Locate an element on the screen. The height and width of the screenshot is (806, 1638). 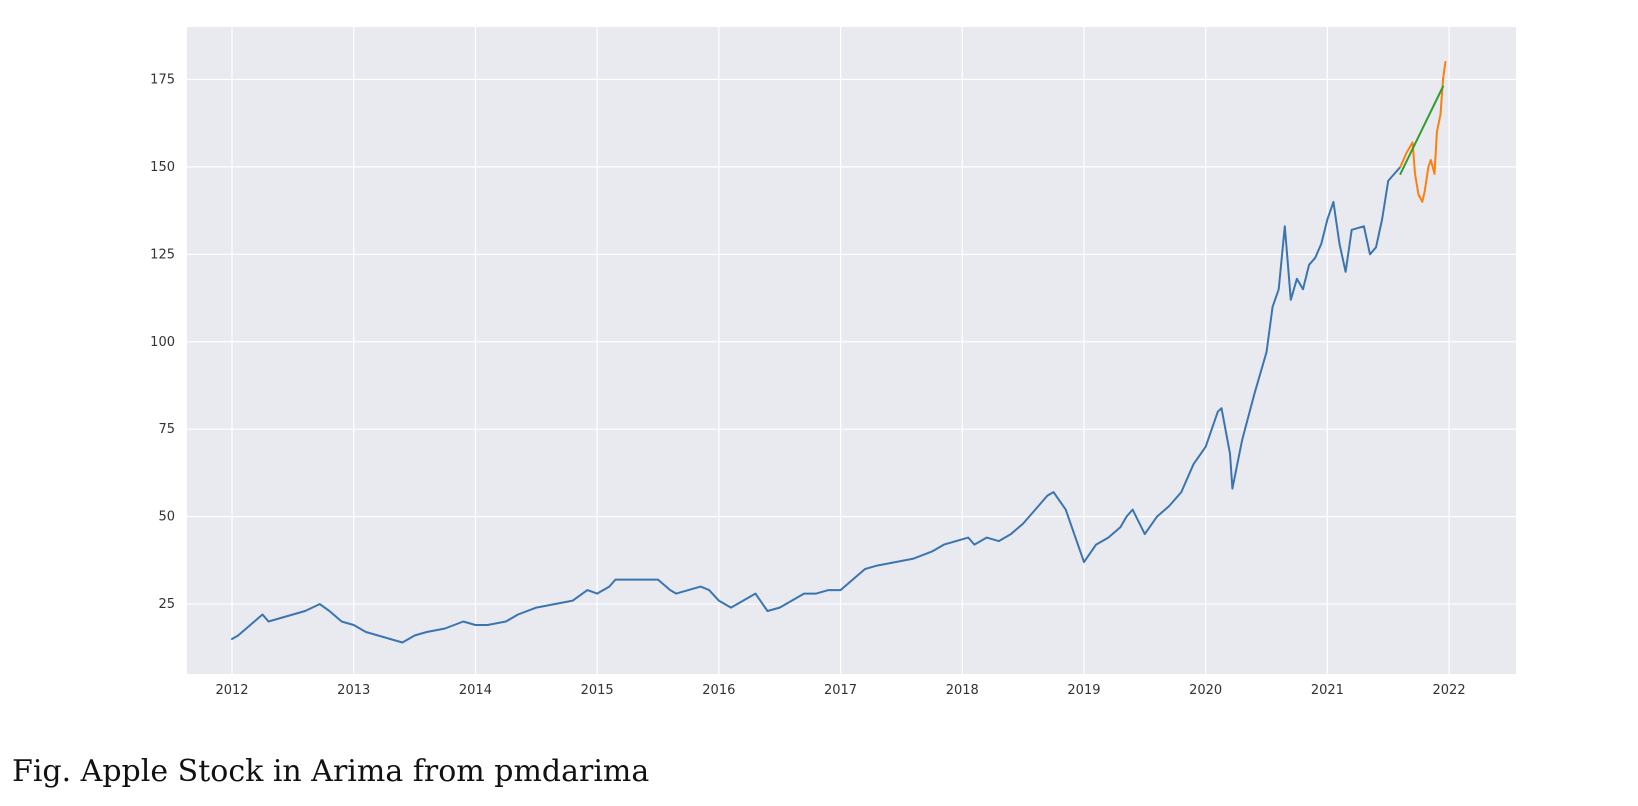
y-tick-label: 50 is located at coordinates (166, 517).